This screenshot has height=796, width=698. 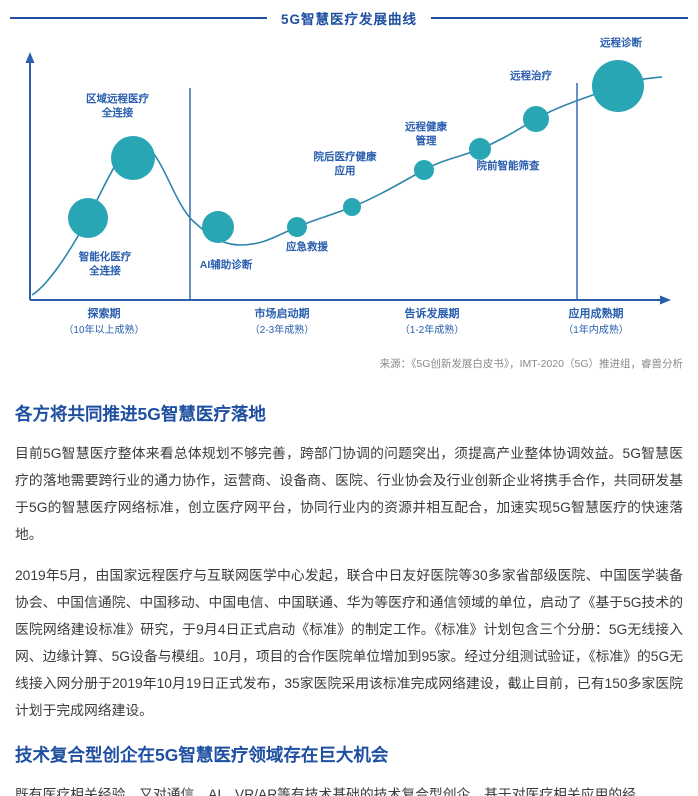 What do you see at coordinates (432, 314) in the screenshot?
I see `phase-name: 告诉发展期` at bounding box center [432, 314].